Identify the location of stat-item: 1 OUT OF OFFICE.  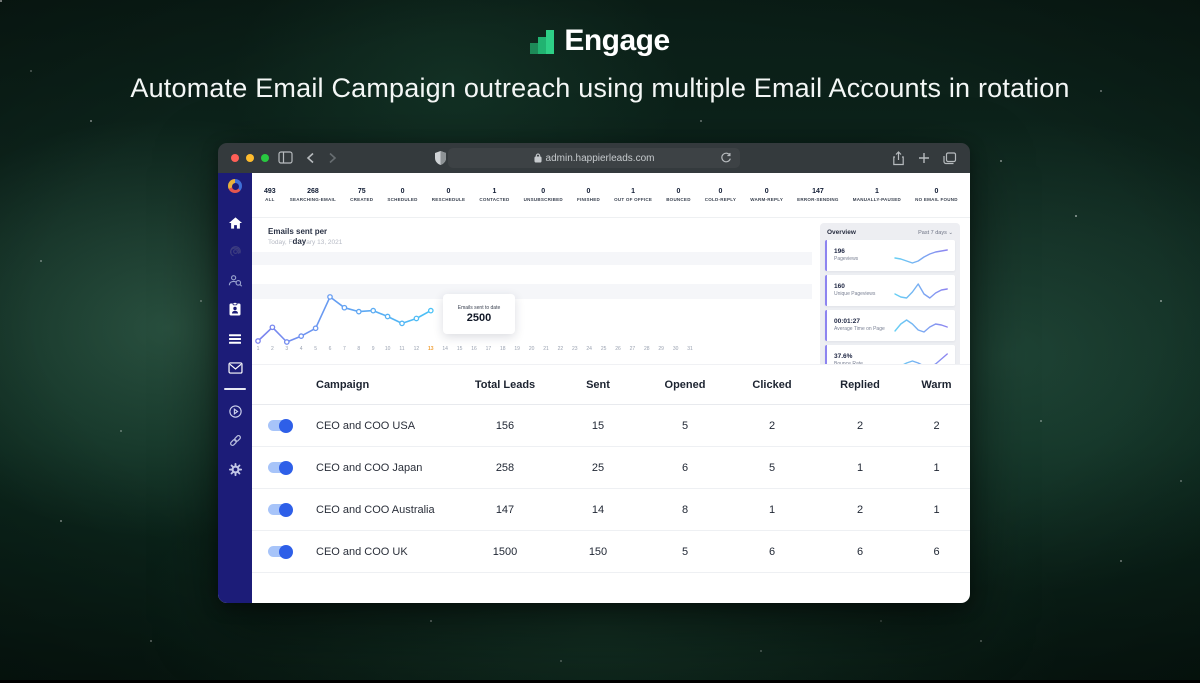
(633, 195).